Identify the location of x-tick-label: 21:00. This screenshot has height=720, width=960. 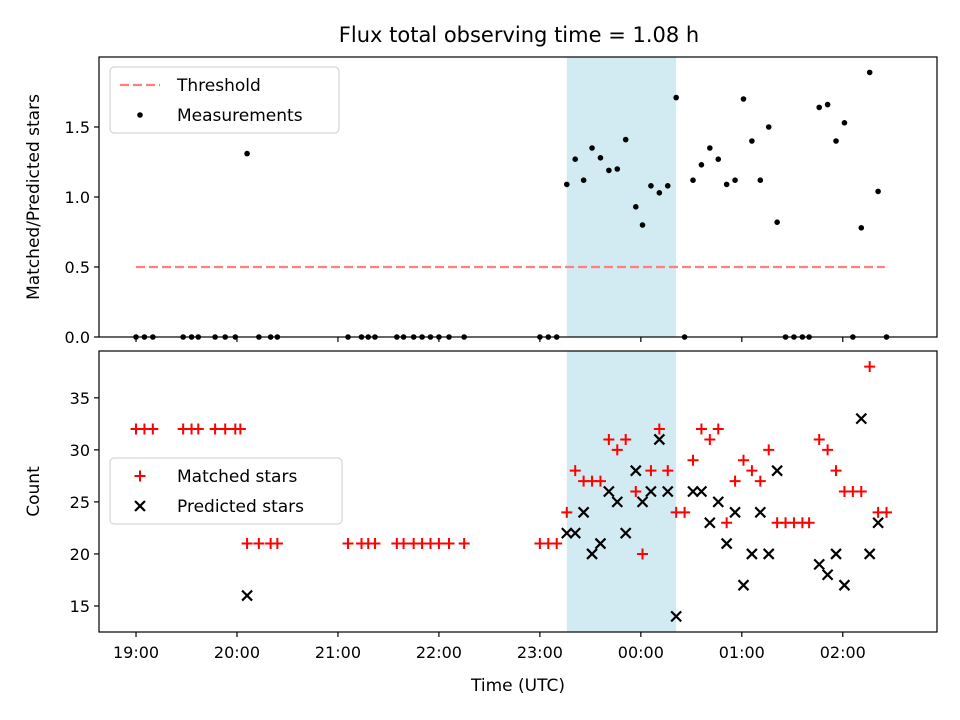
(338, 652).